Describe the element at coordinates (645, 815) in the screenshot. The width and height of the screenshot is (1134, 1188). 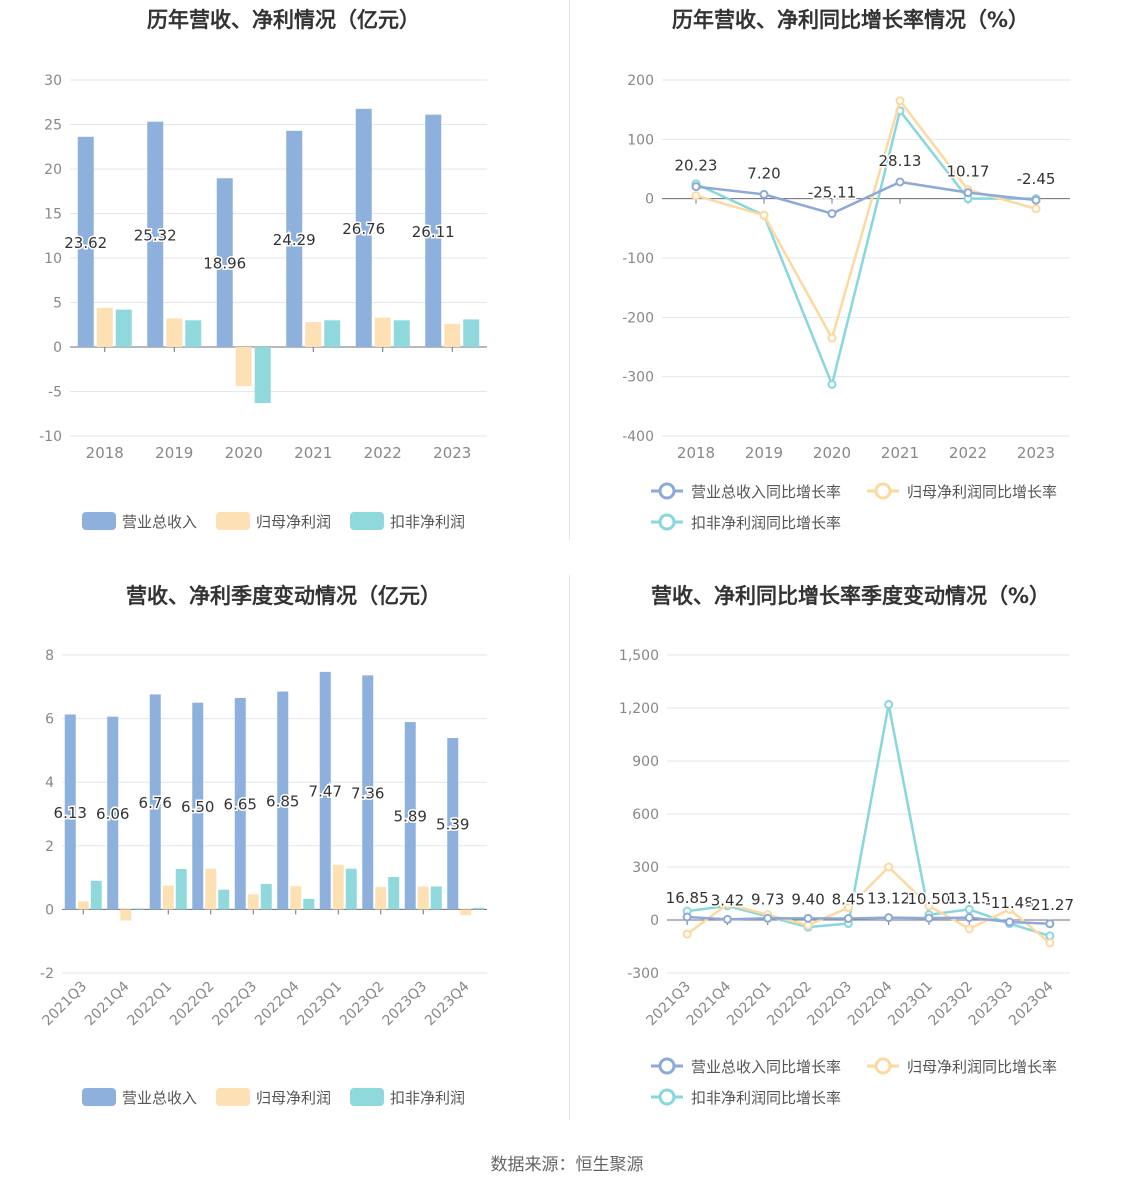
I see `y-tick-label: 600` at that location.